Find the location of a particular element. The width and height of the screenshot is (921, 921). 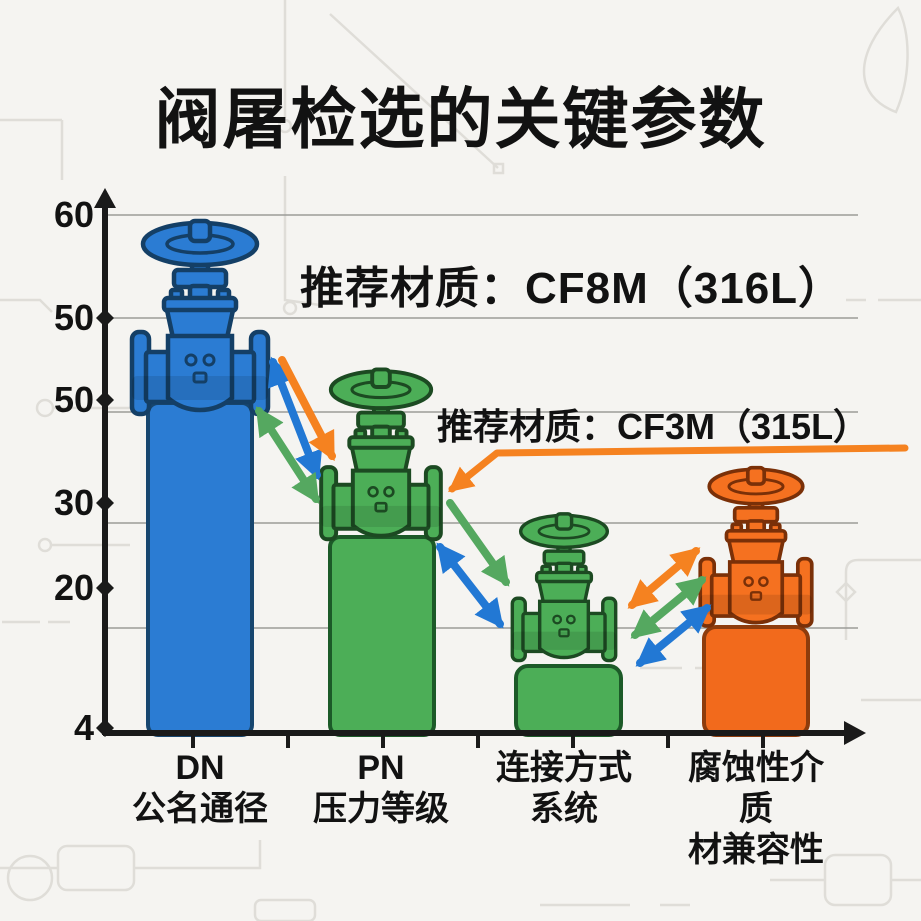

x-label-pn-line1: PN is located at coordinates (381, 768).